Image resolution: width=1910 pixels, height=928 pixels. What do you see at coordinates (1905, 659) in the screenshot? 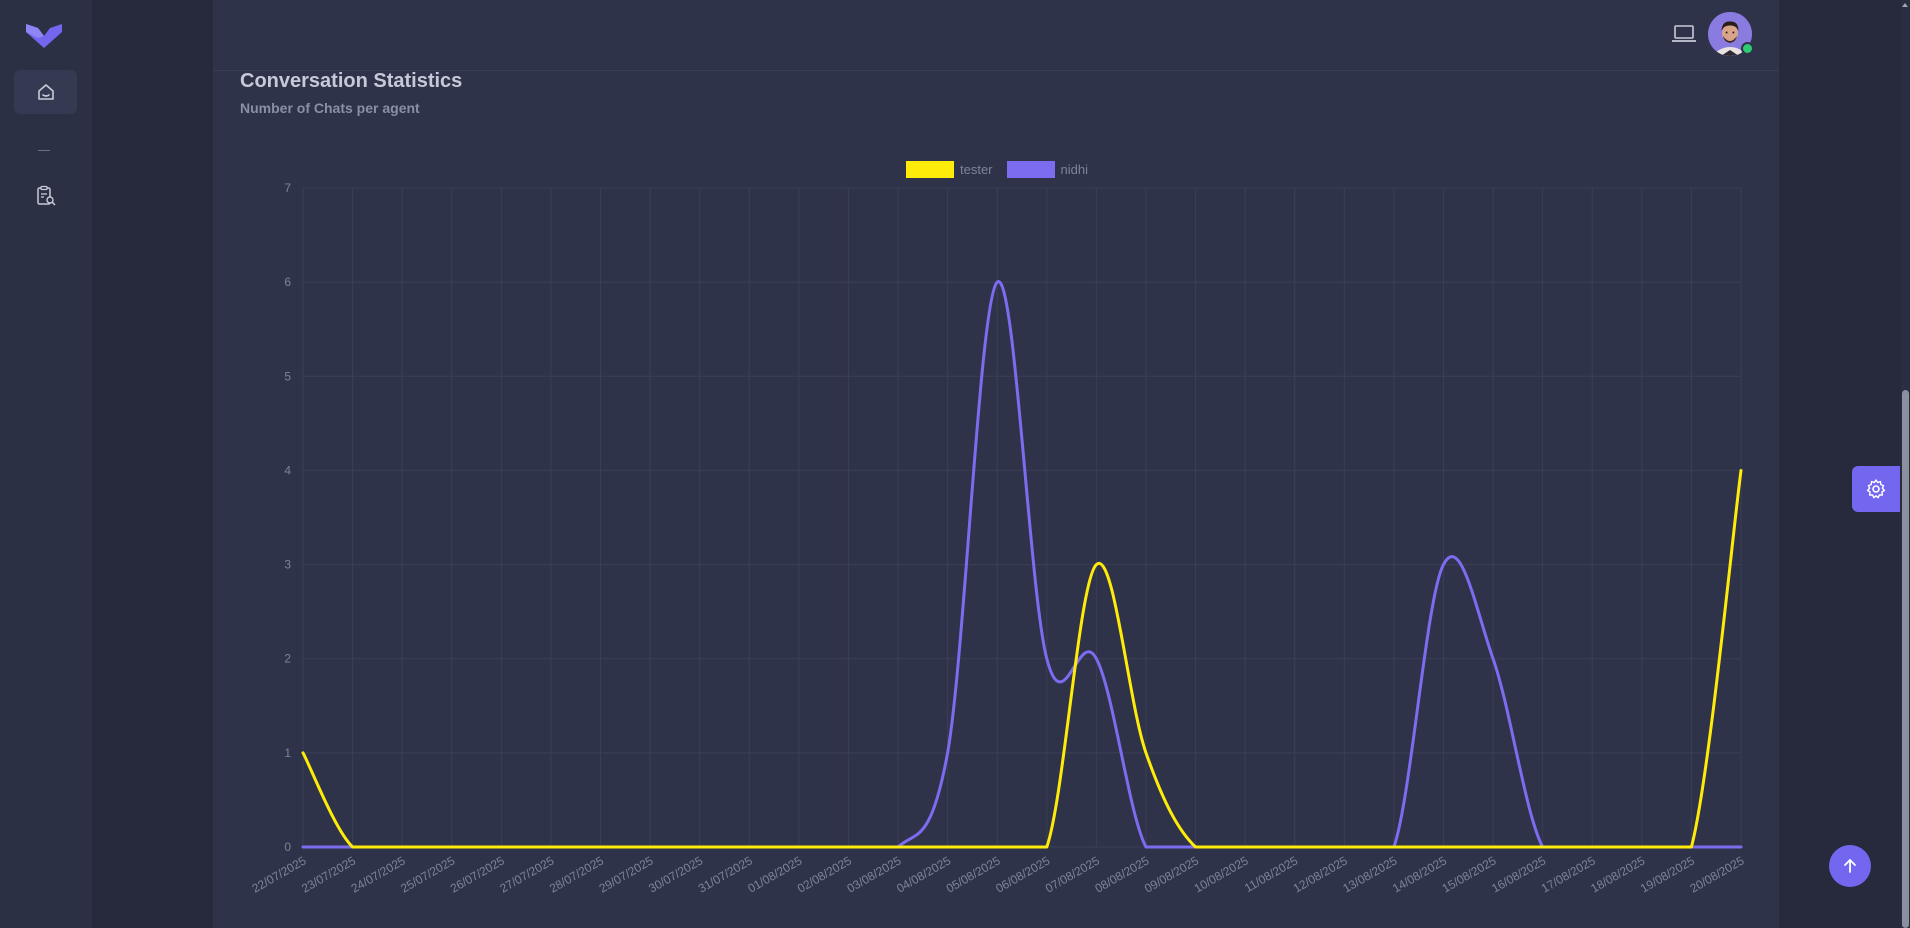
I see `page-scrollbar-thumb` at bounding box center [1905, 659].